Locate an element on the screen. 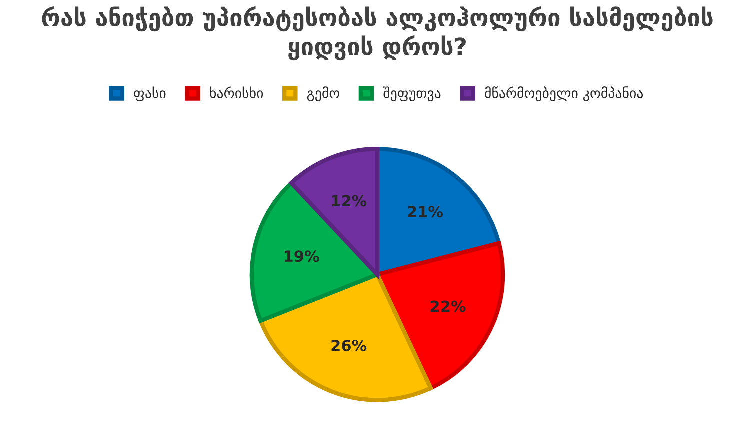 Image resolution: width=755 pixels, height=436 pixels. legend-label: შეფუთვა is located at coordinates (412, 94).